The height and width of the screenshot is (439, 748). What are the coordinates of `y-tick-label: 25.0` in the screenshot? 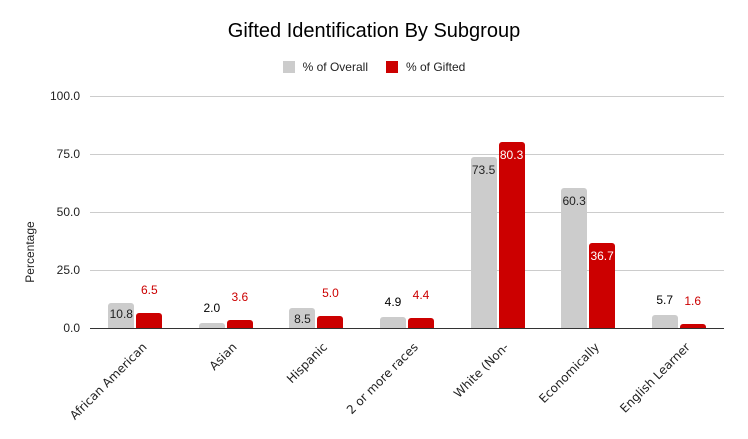 It's located at (68, 270).